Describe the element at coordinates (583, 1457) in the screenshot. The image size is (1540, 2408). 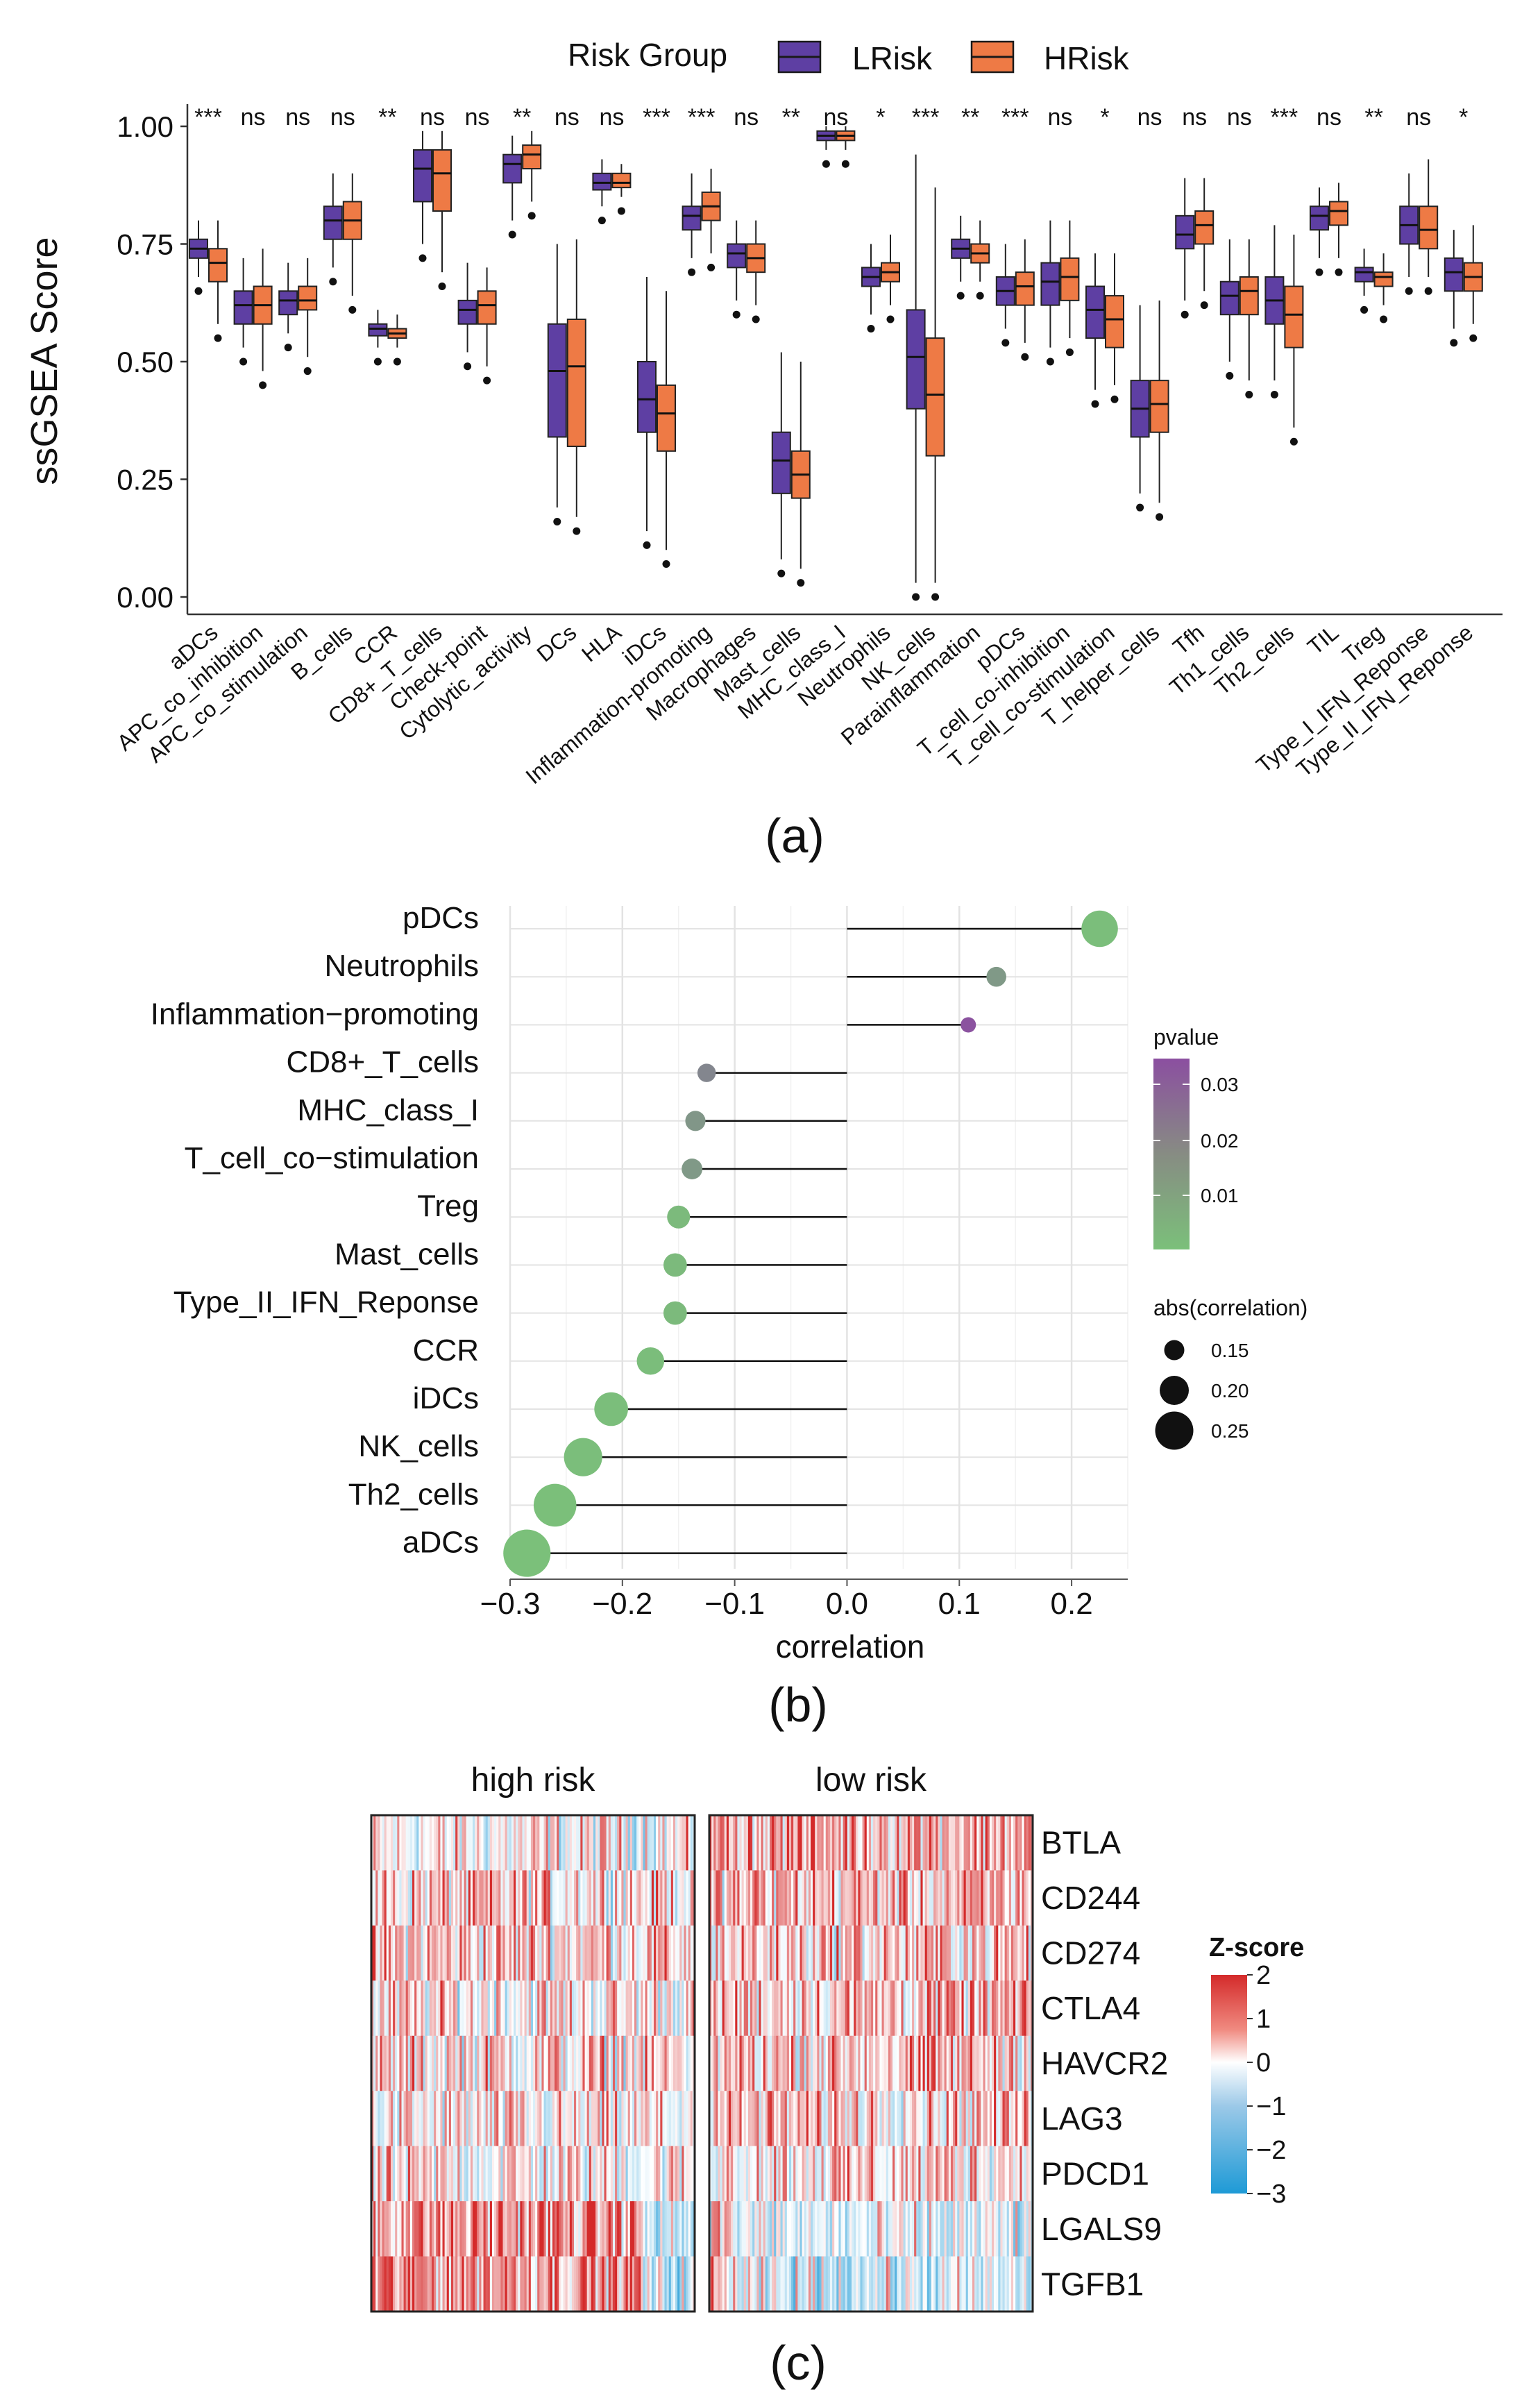
I see `point-nk-cells` at that location.